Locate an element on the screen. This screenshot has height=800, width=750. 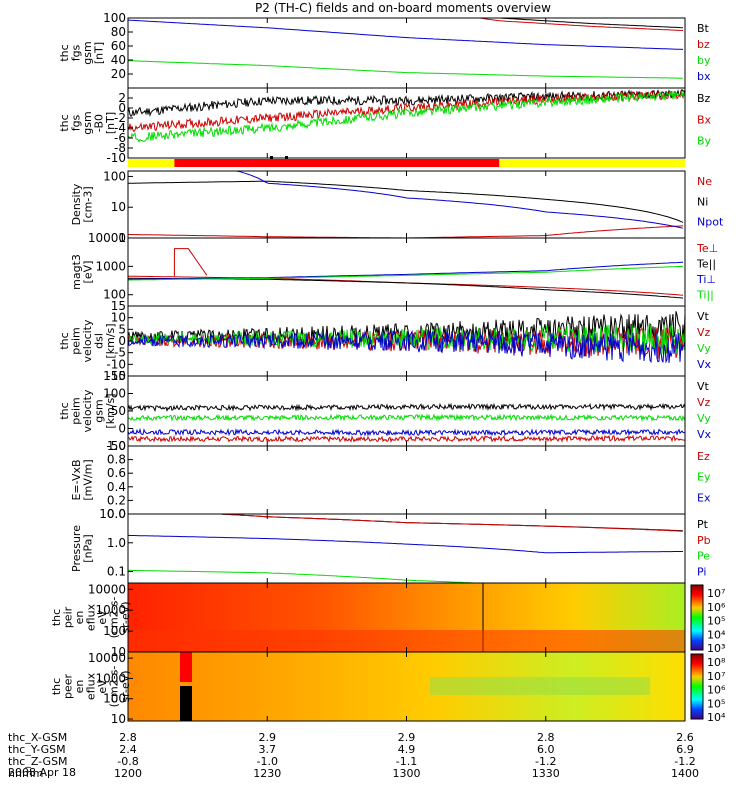
x-axis-value: 3.7 is located at coordinates (268, 749).